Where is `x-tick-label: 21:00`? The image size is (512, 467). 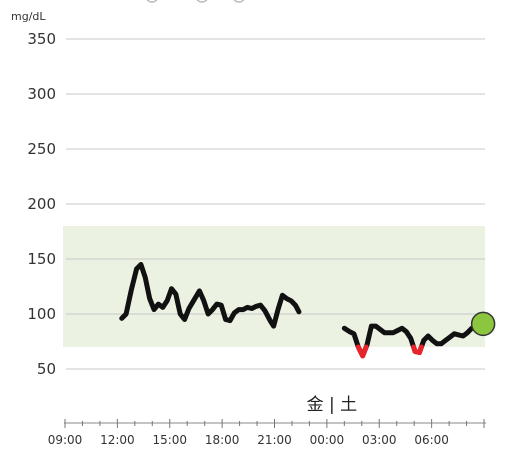 x-tick-label: 21:00 is located at coordinates (274, 440).